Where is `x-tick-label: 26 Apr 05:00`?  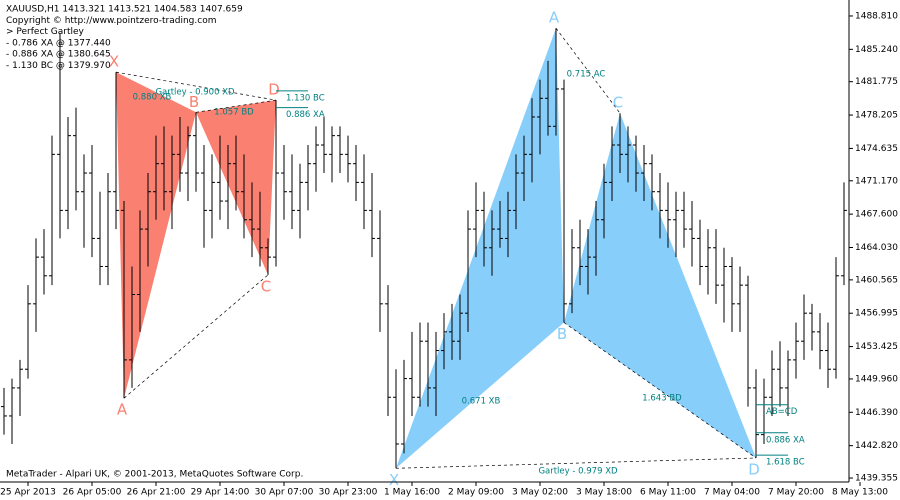 x-tick-label: 26 Apr 05:00 is located at coordinates (92, 493).